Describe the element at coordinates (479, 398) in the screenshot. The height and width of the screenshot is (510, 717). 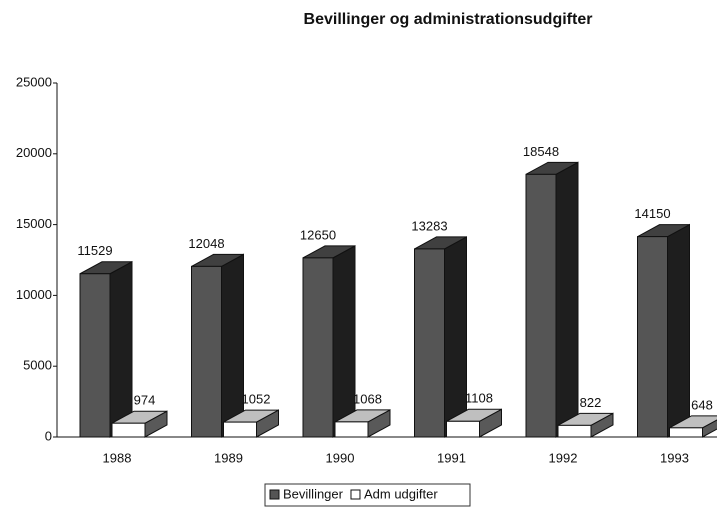
I see `value-label: 1108` at that location.